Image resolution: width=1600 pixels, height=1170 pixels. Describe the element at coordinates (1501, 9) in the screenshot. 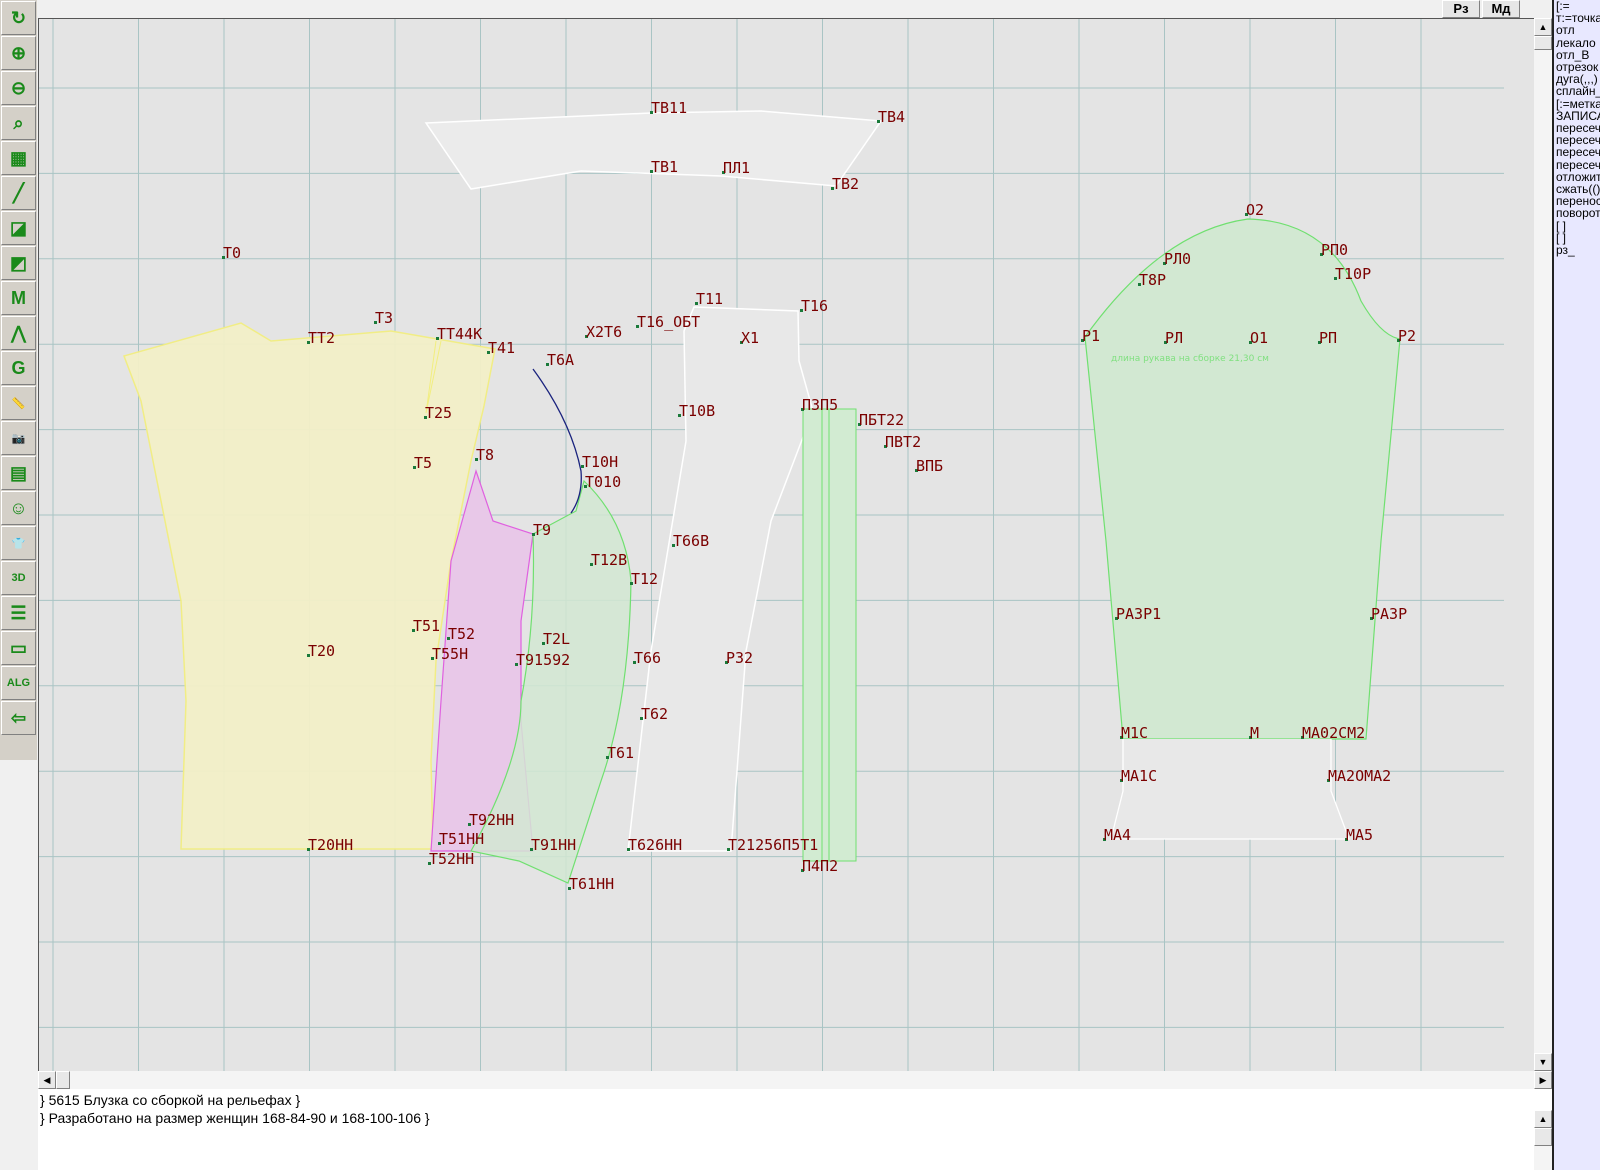

I see `md-button: Мд` at that location.